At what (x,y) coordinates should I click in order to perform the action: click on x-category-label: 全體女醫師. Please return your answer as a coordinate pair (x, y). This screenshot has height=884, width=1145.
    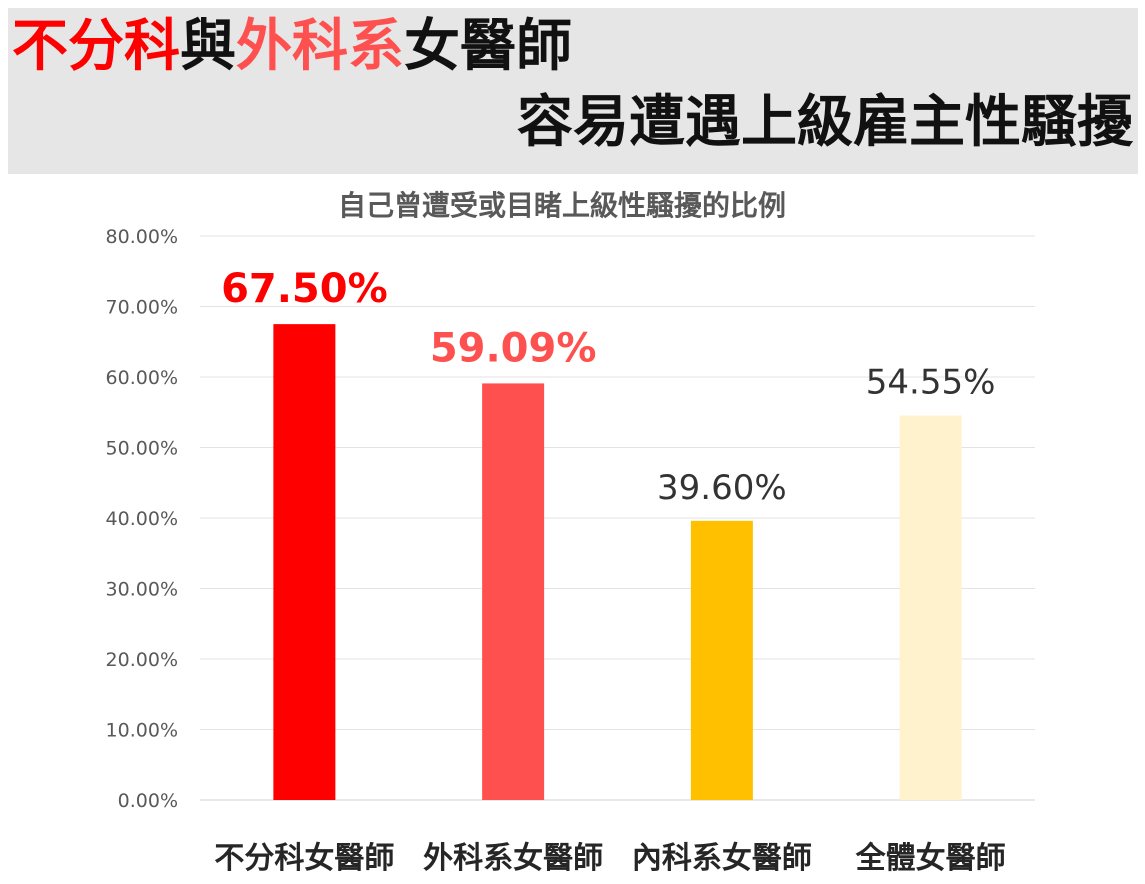
    Looking at the image, I should click on (930, 858).